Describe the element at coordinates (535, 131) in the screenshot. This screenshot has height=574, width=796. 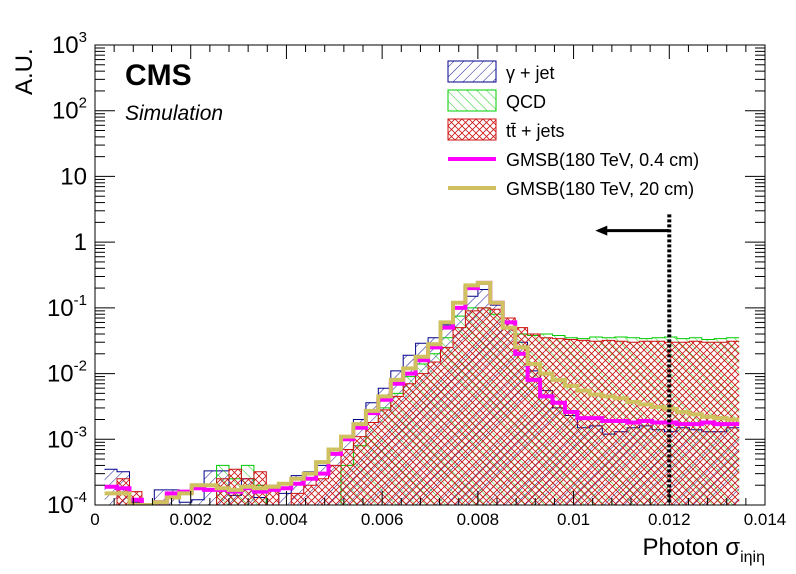
I see `legend-label: tt̄ + jets` at that location.